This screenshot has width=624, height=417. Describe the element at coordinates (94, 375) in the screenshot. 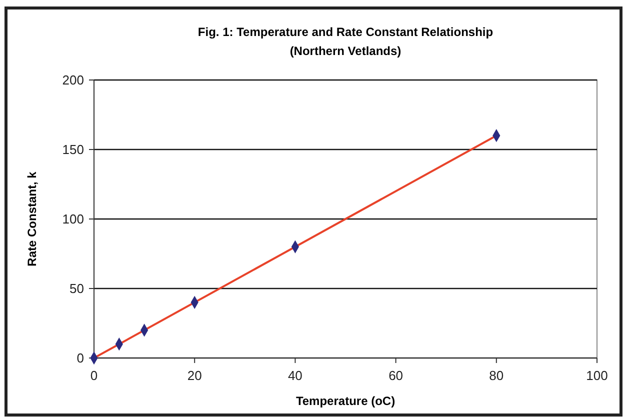

I see `x-tick-label: 0` at that location.